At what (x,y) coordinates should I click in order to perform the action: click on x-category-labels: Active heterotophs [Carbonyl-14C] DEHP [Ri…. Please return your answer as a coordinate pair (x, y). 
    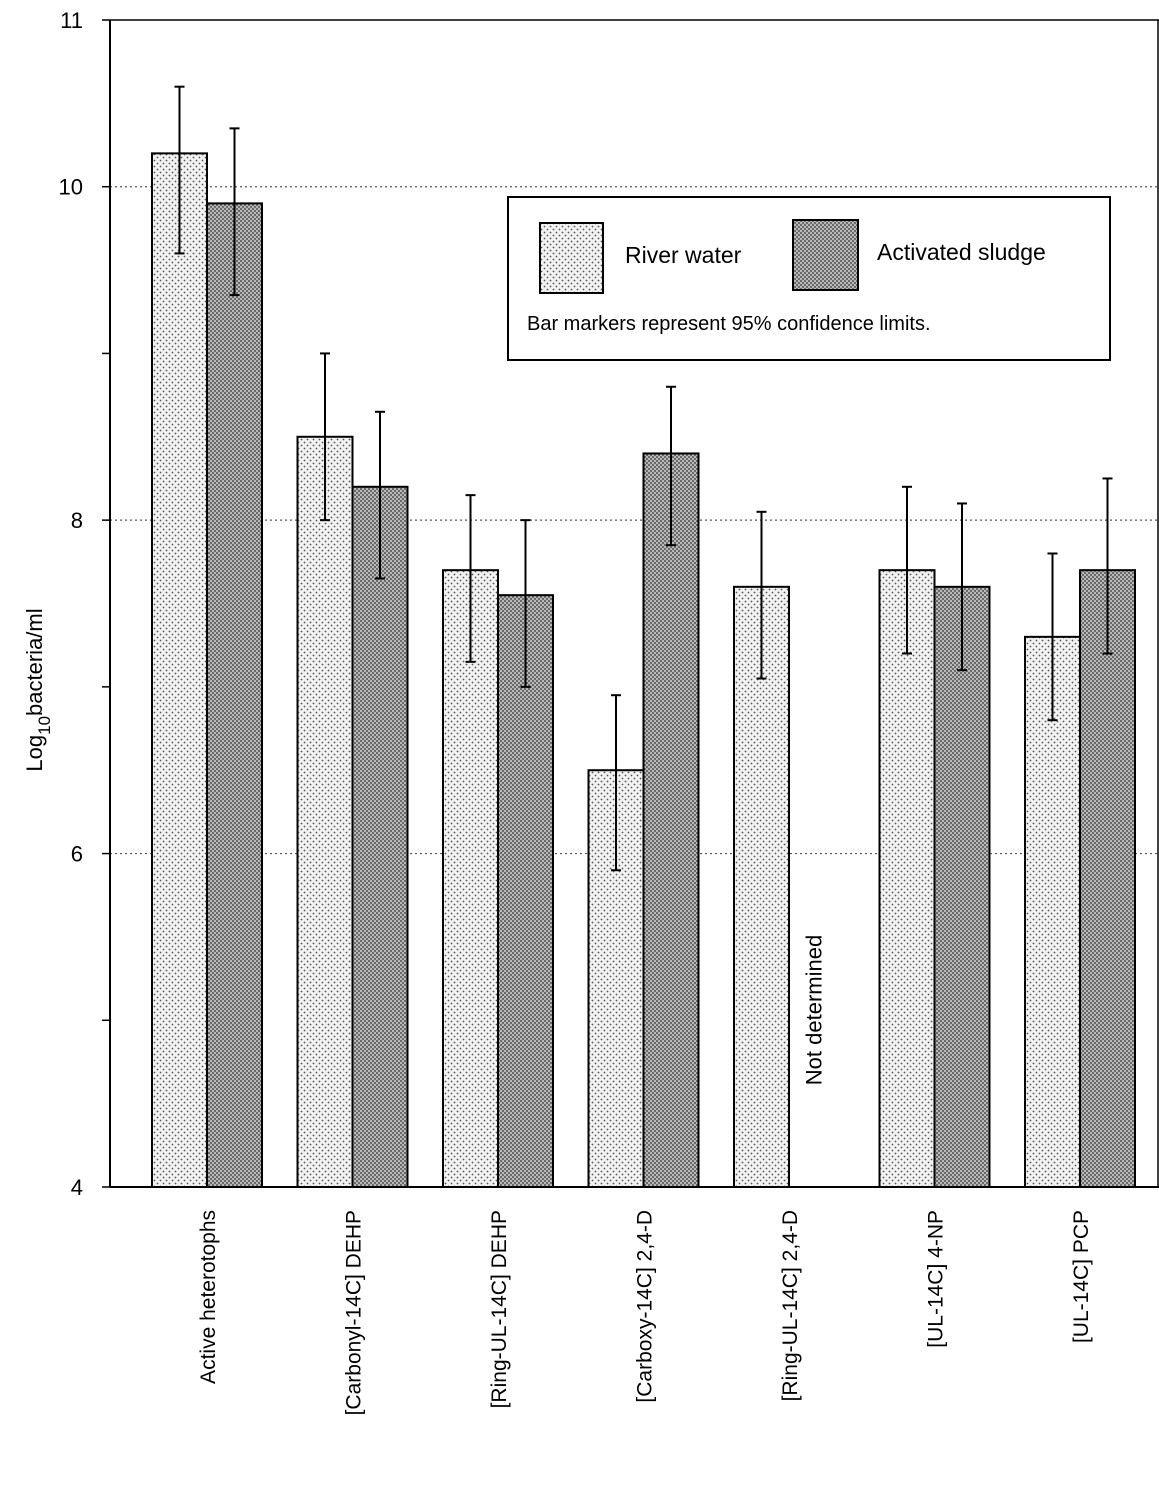
    Looking at the image, I should click on (645, 1312).